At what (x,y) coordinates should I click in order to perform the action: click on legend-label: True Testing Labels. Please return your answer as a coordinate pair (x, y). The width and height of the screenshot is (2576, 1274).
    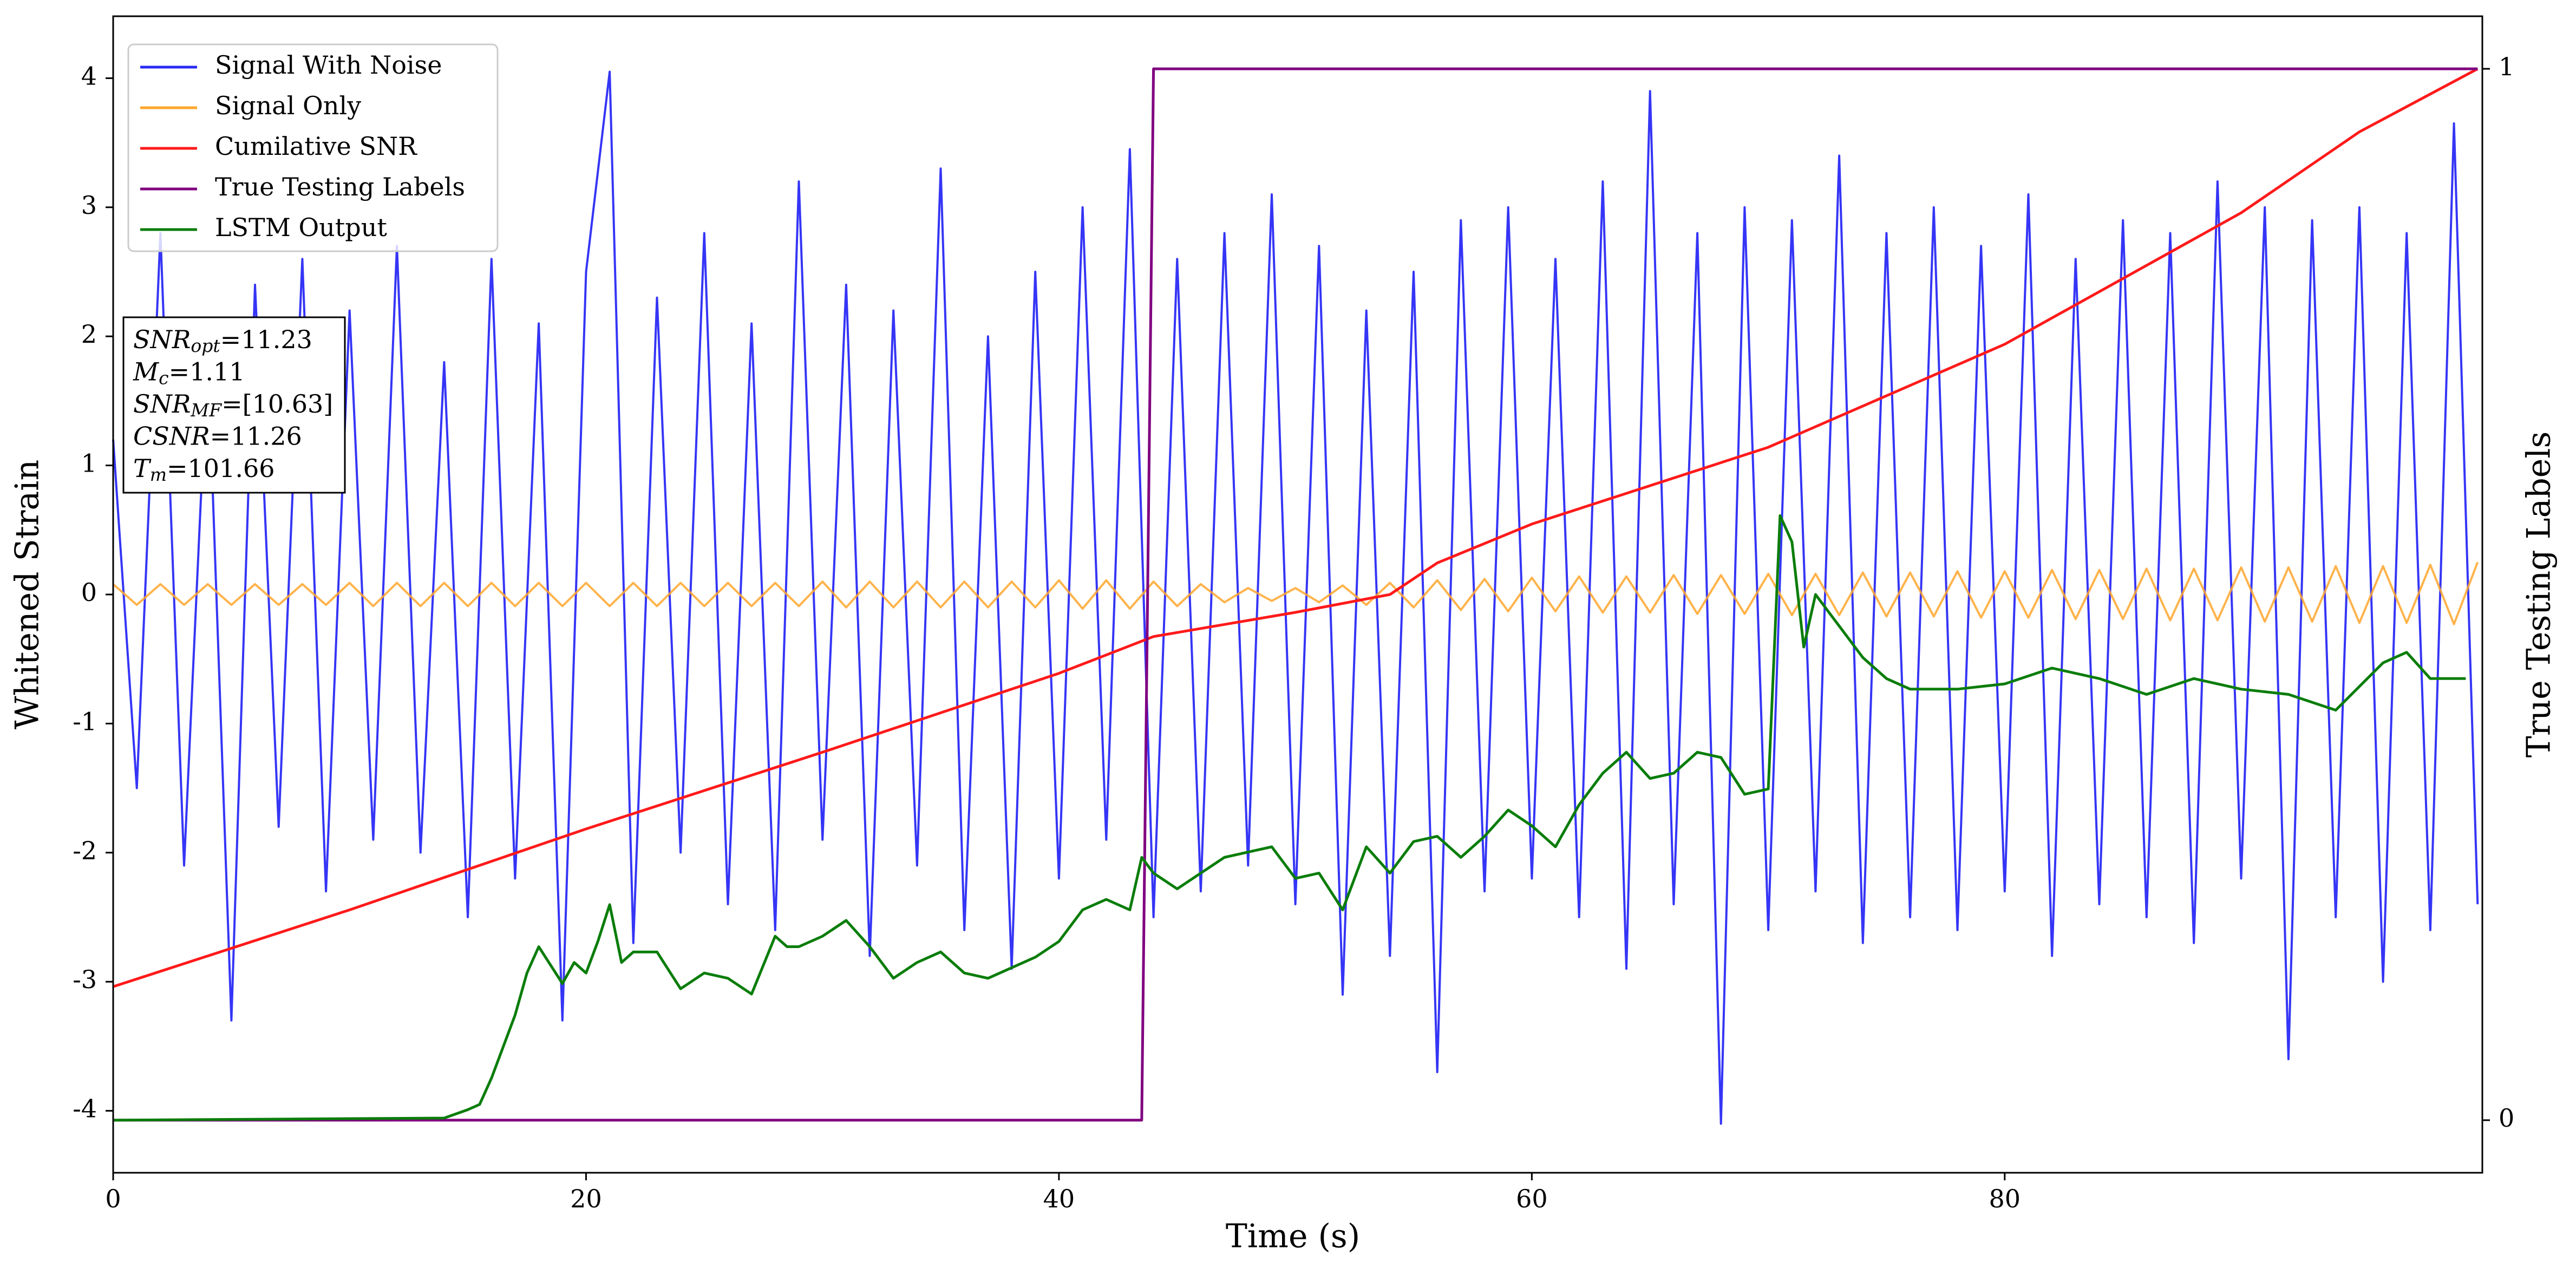
    Looking at the image, I should click on (340, 186).